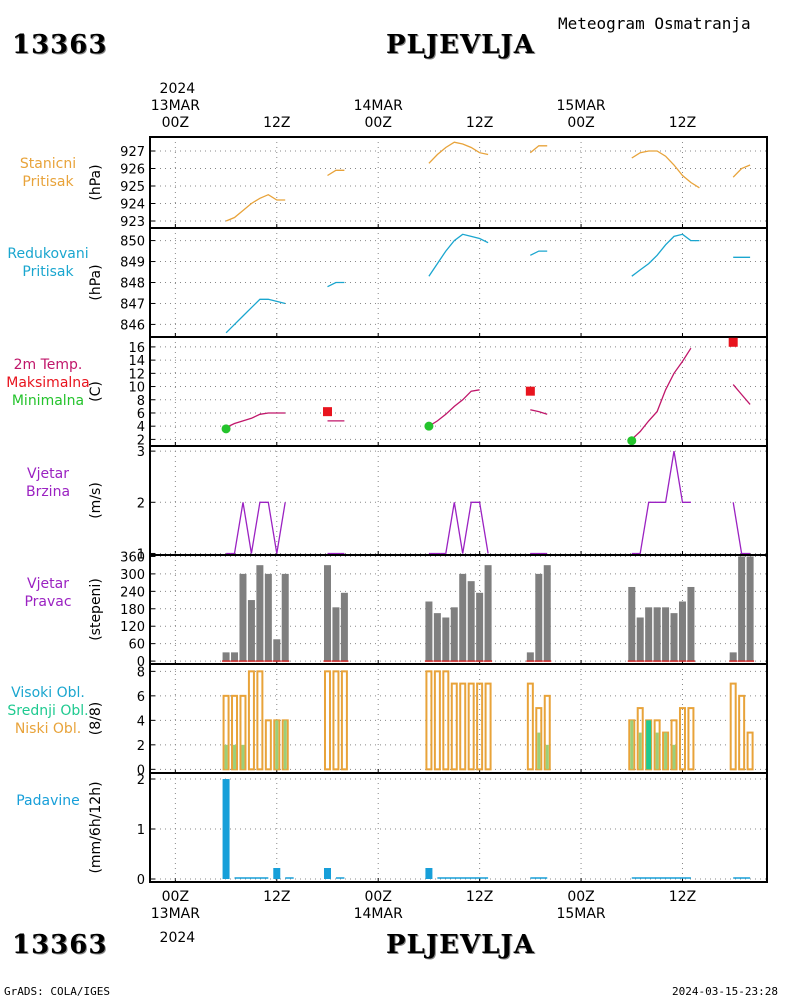 This screenshot has width=800, height=1000. I want to click on bottom-hour-label-0: 00Z, so click(175, 897).